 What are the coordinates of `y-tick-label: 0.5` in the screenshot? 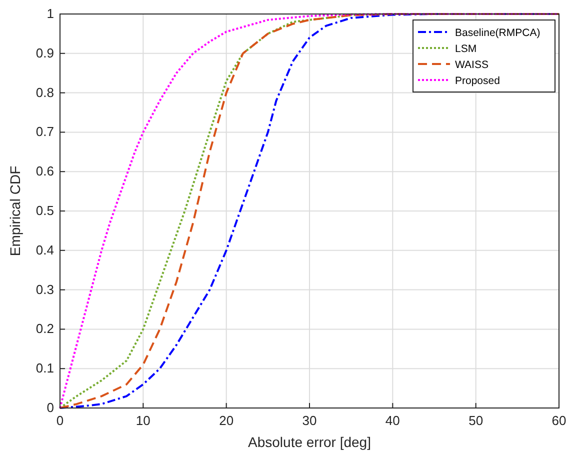 It's located at (45, 210).